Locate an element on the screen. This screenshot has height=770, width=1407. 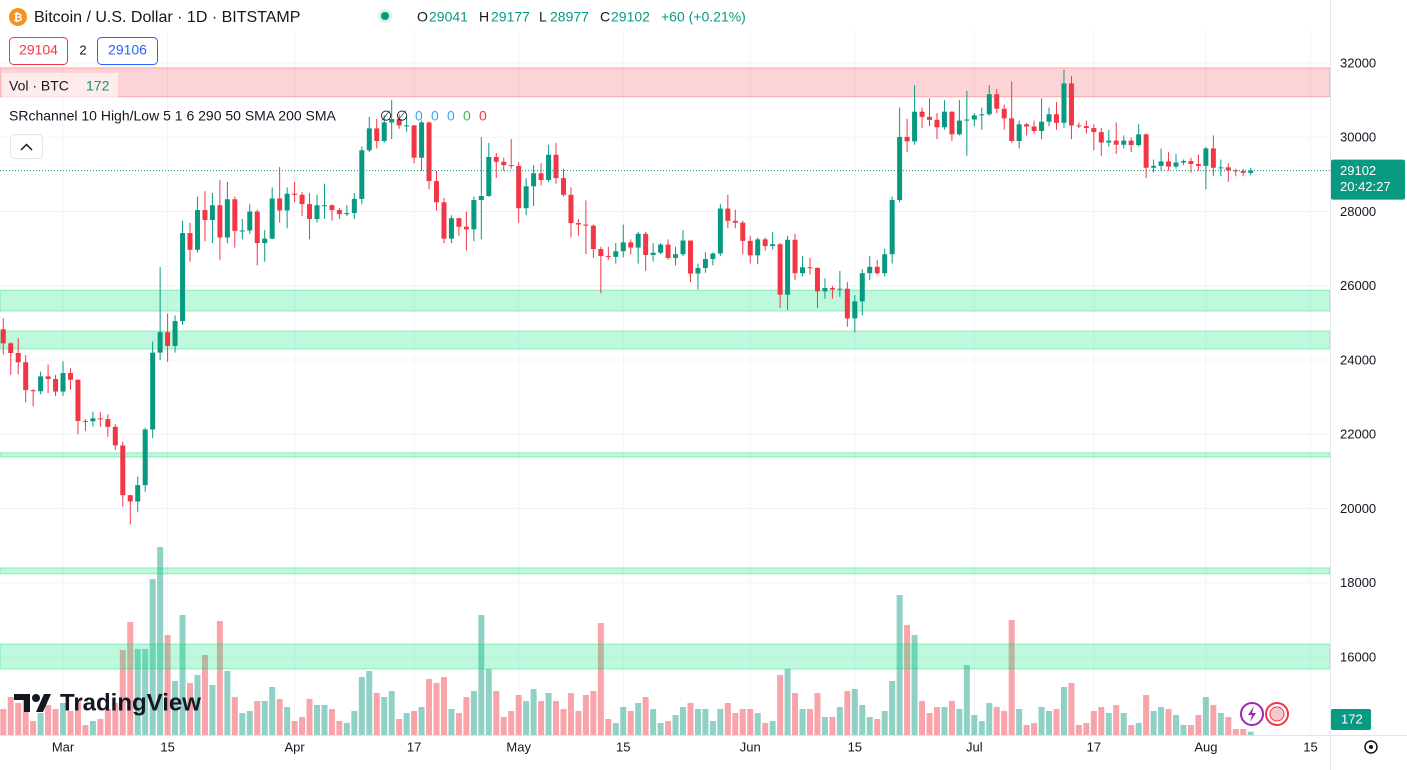
y-tick-label: 32000 is located at coordinates (1358, 62).